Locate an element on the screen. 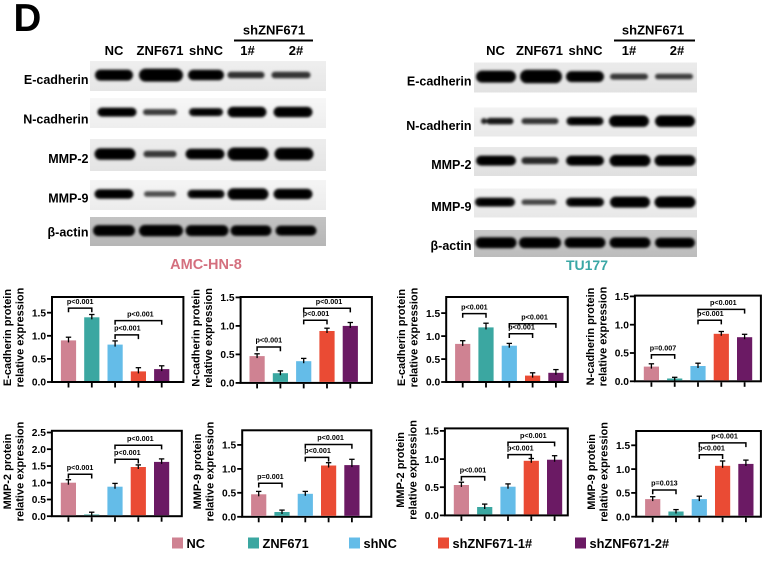 This screenshot has width=770, height=563. svg-text: MMP-9 is located at coordinates (68, 199).